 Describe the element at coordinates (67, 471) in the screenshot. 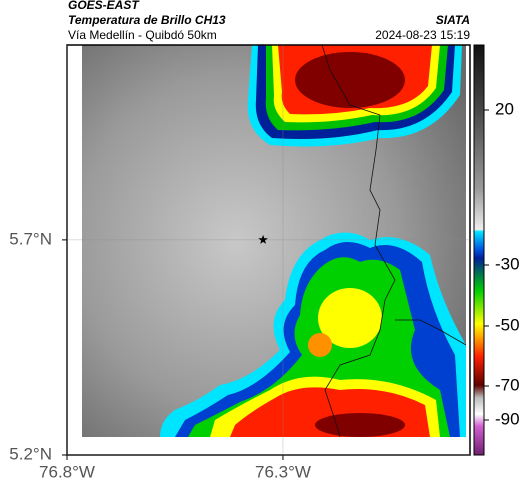

I see `x-tick-label: 76.8°W` at that location.